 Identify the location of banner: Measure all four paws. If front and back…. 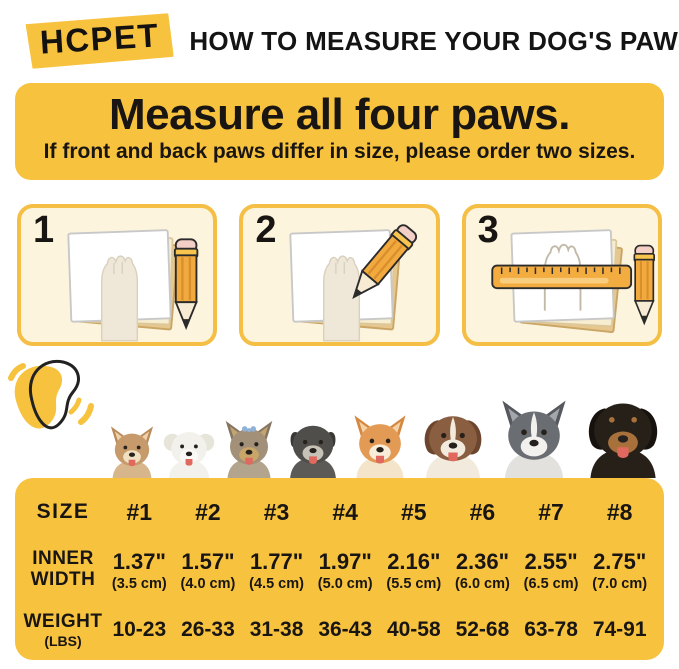
(339, 131).